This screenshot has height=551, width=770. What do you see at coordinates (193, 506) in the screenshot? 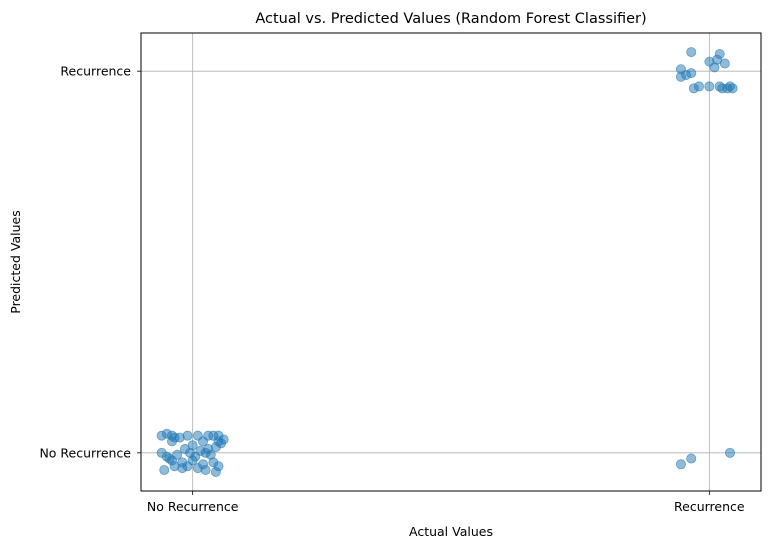
I see `x-tick-label: No Recurrence` at bounding box center [193, 506].